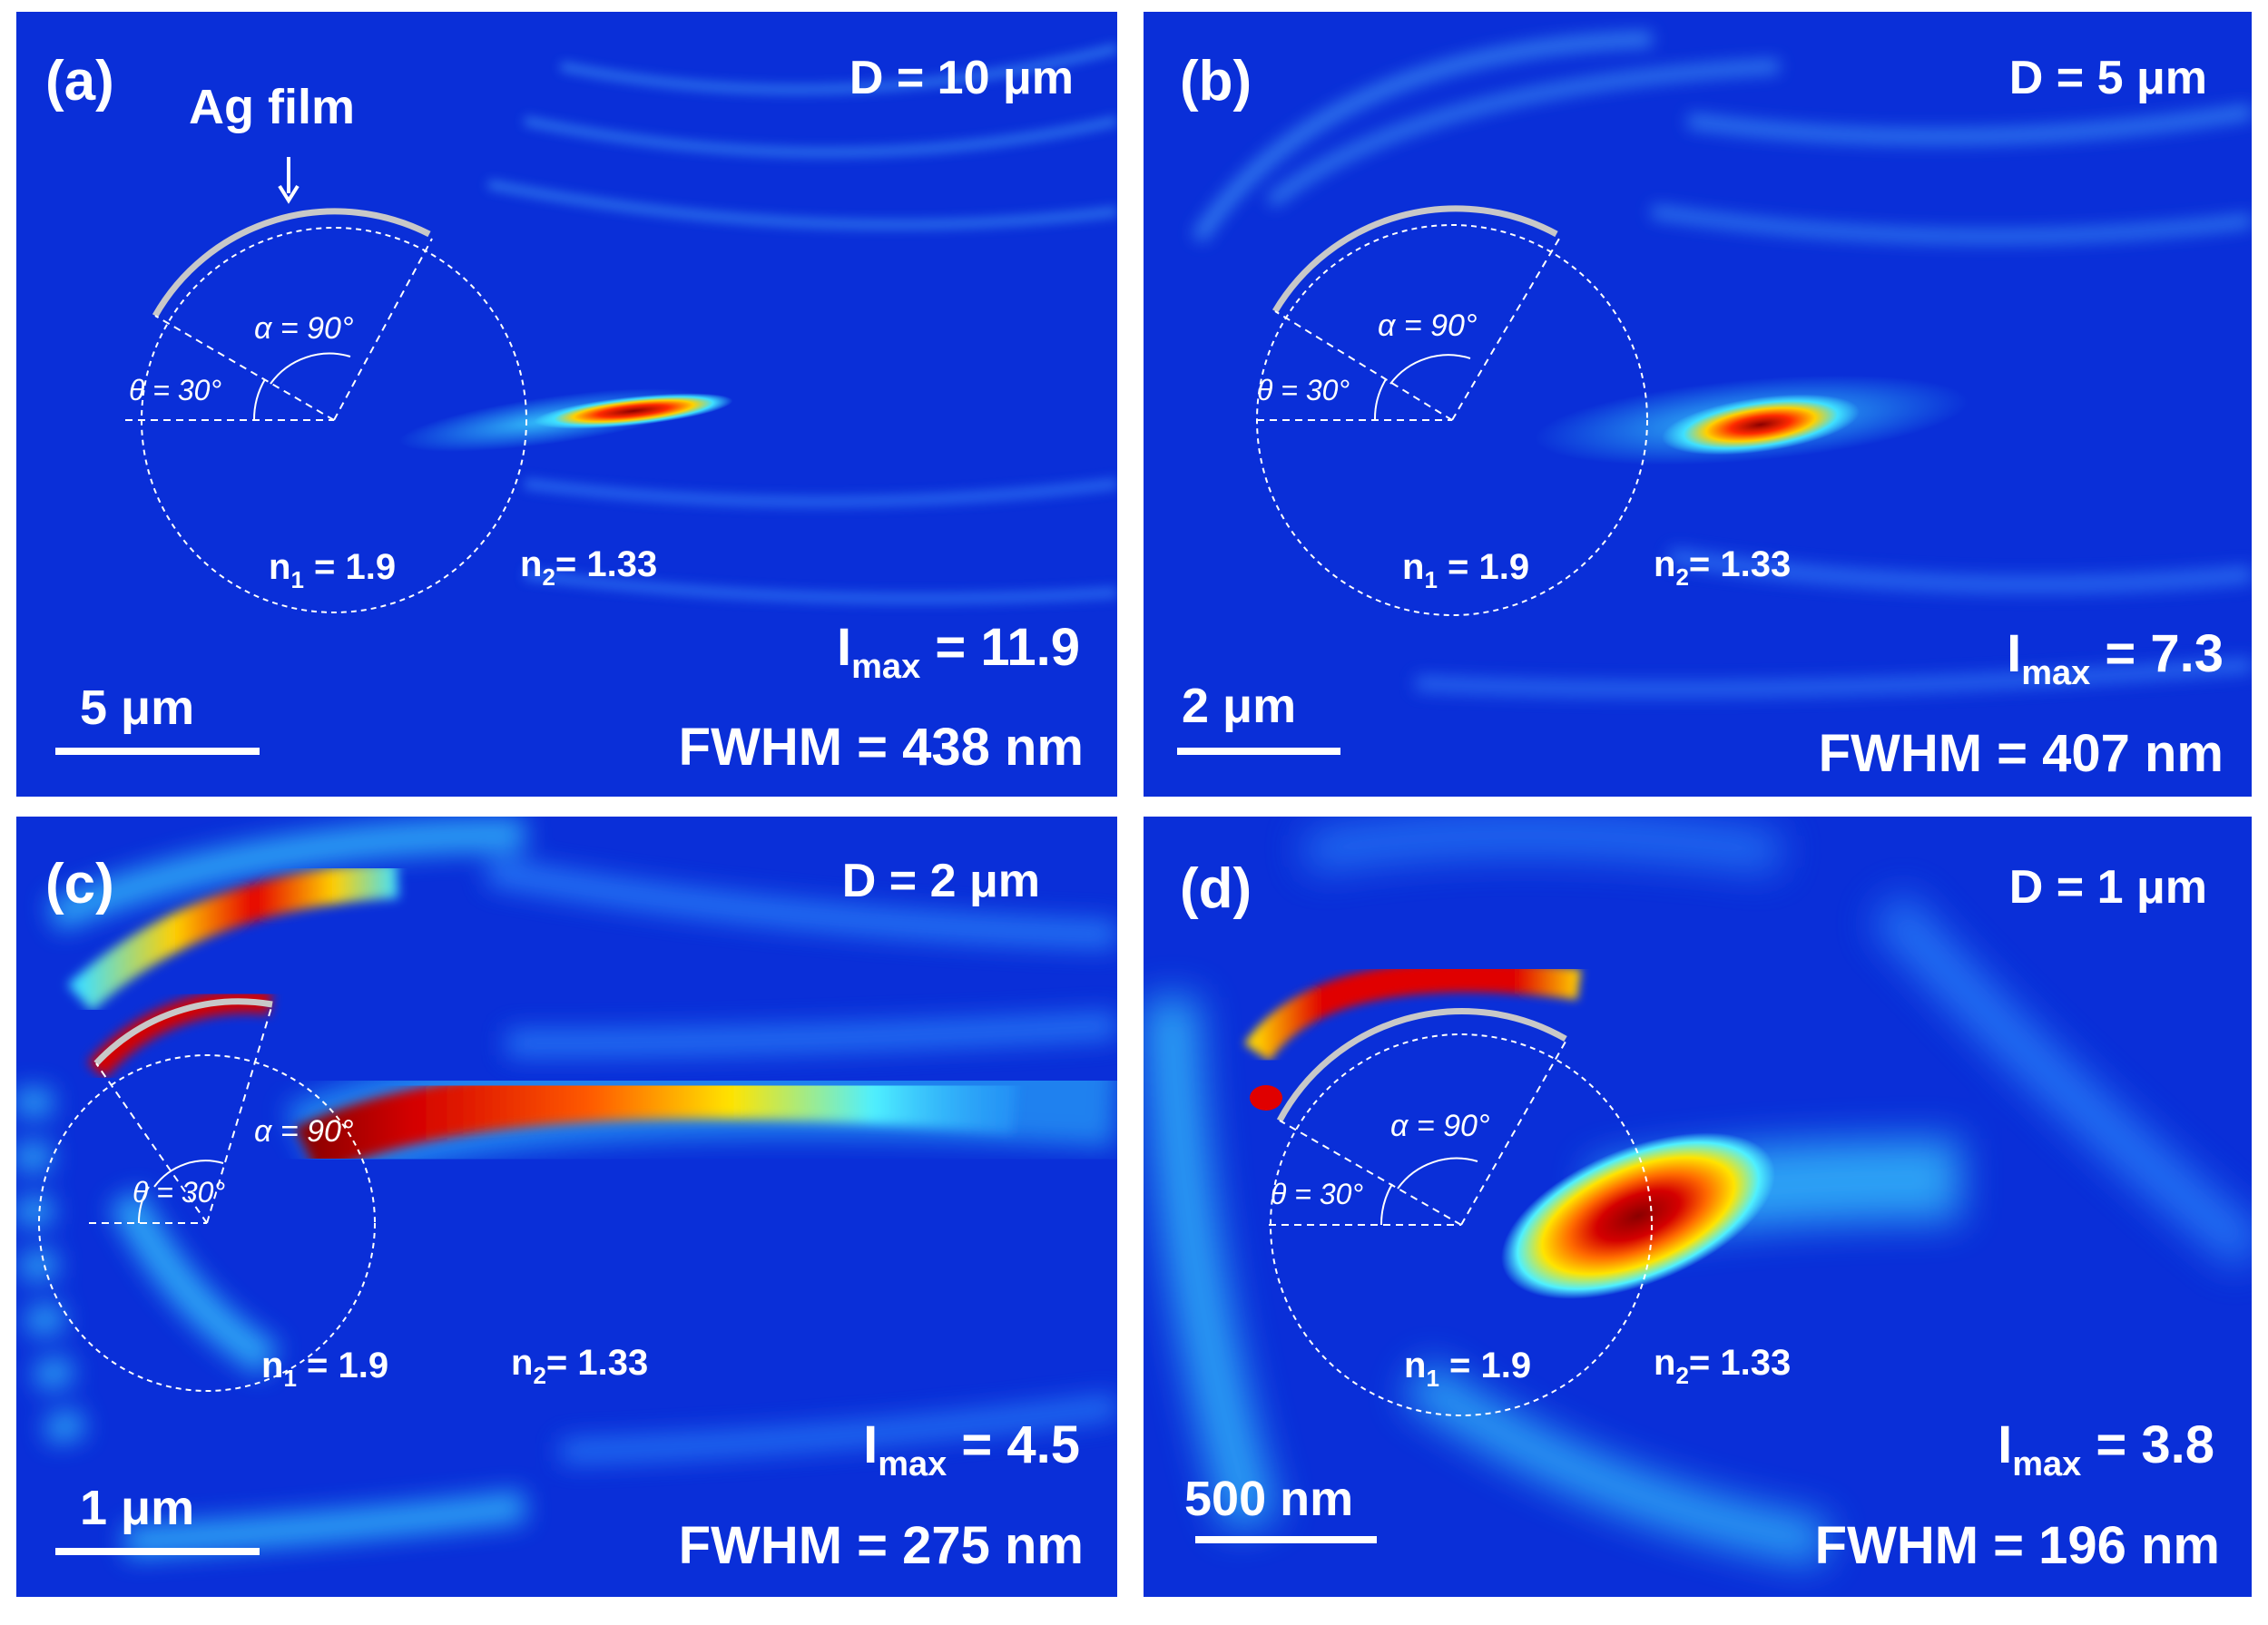  I want to click on panel-c-top-lobe, so click(232, 937).